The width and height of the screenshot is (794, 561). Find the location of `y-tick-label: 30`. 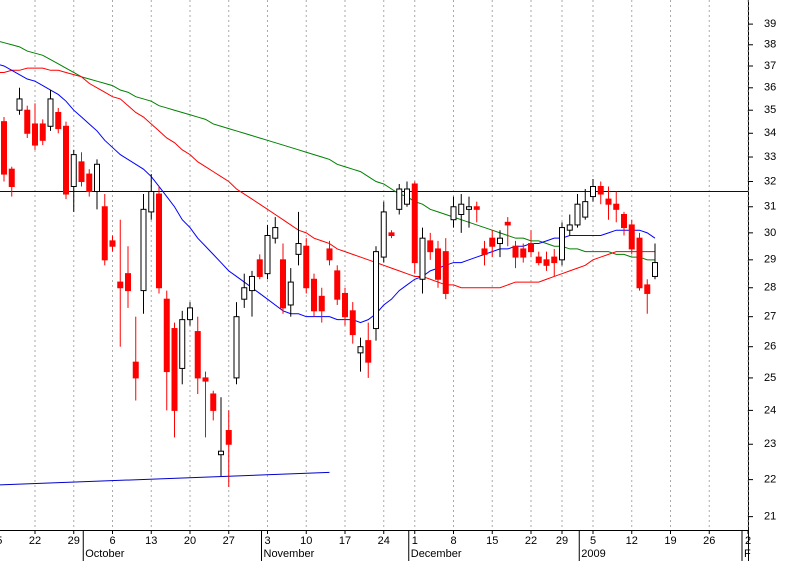

y-tick-label: 30 is located at coordinates (770, 233).